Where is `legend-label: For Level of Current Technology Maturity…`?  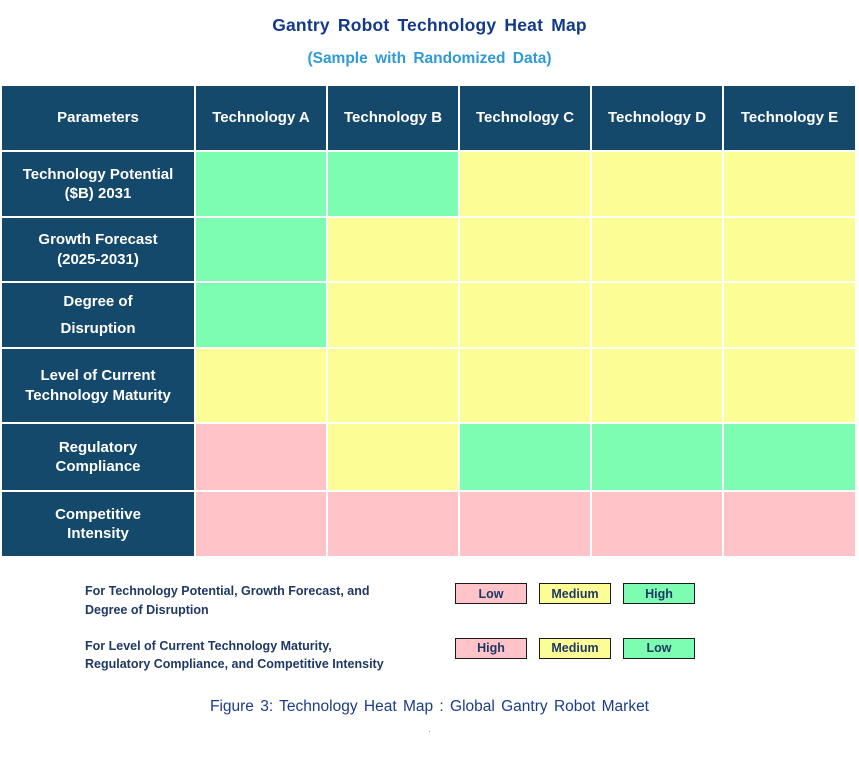 legend-label: For Level of Current Technology Maturity… is located at coordinates (270, 656).